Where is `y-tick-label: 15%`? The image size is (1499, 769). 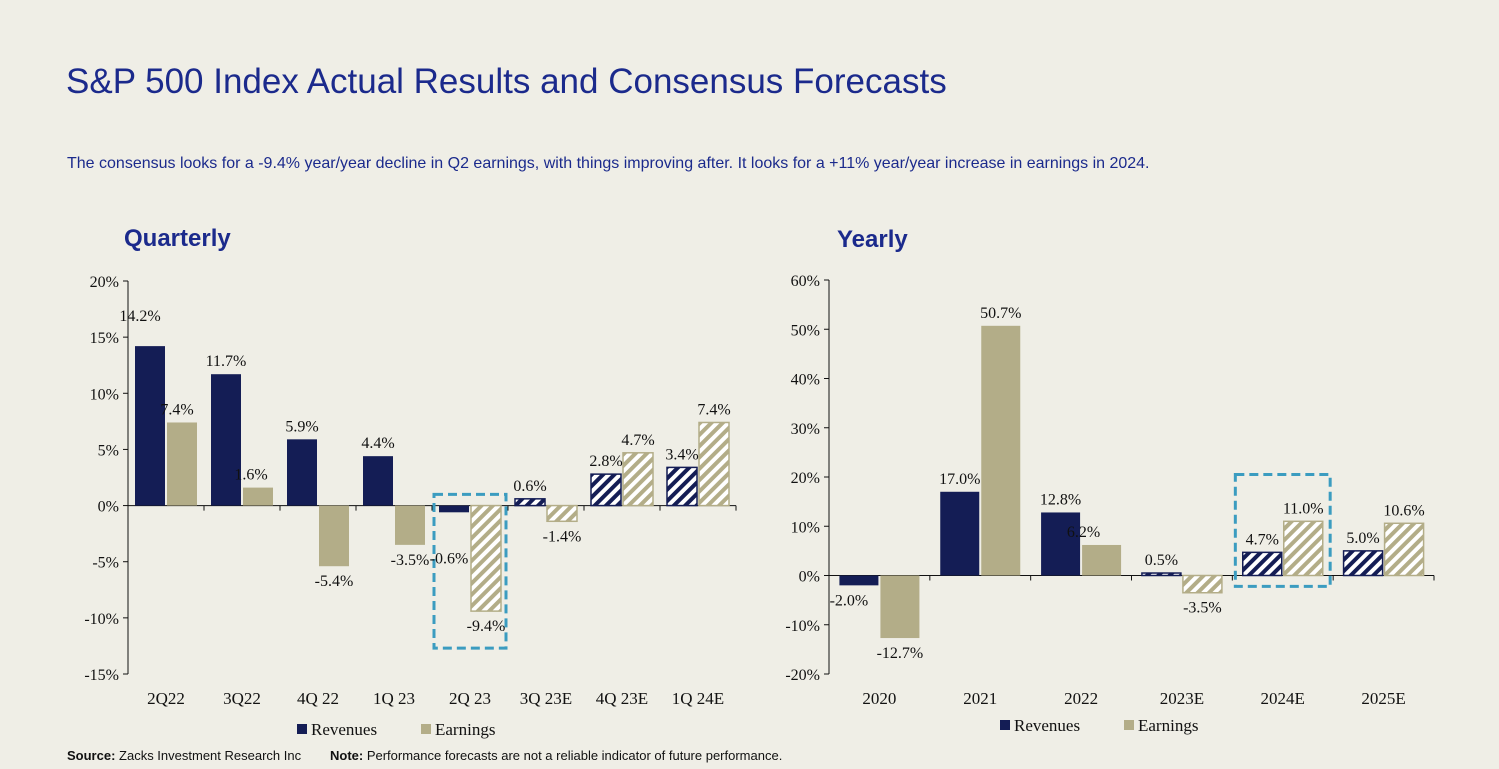
y-tick-label: 15% is located at coordinates (104, 338).